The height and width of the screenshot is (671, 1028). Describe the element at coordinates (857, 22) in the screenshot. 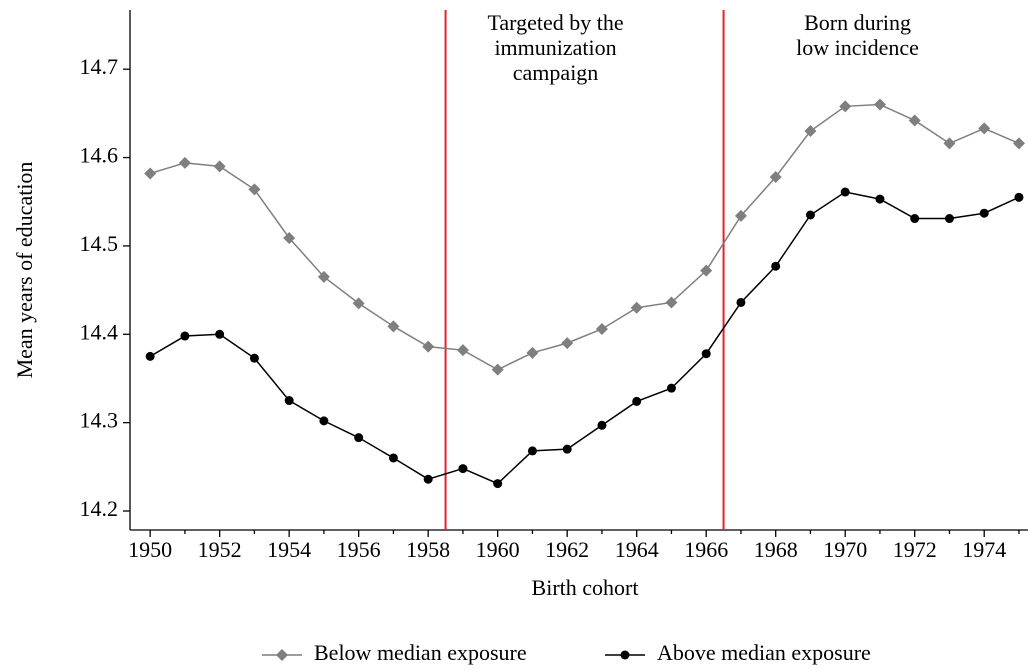

I see `annotation: Born during` at that location.